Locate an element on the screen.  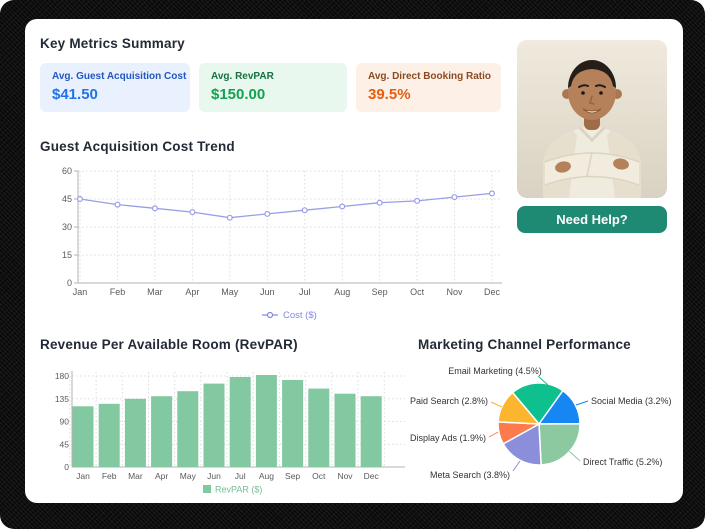
metric-label: Avg. Guest Acquisition Cost is located at coordinates (119, 76).